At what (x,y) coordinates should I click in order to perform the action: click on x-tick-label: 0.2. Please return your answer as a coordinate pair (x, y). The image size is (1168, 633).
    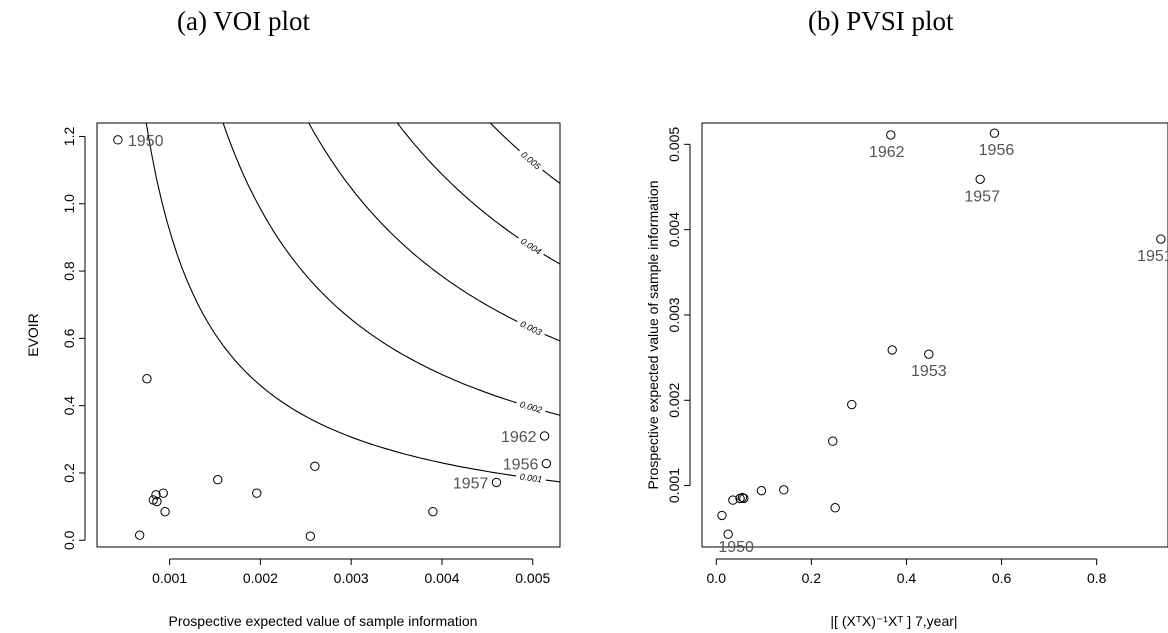
    Looking at the image, I should click on (812, 578).